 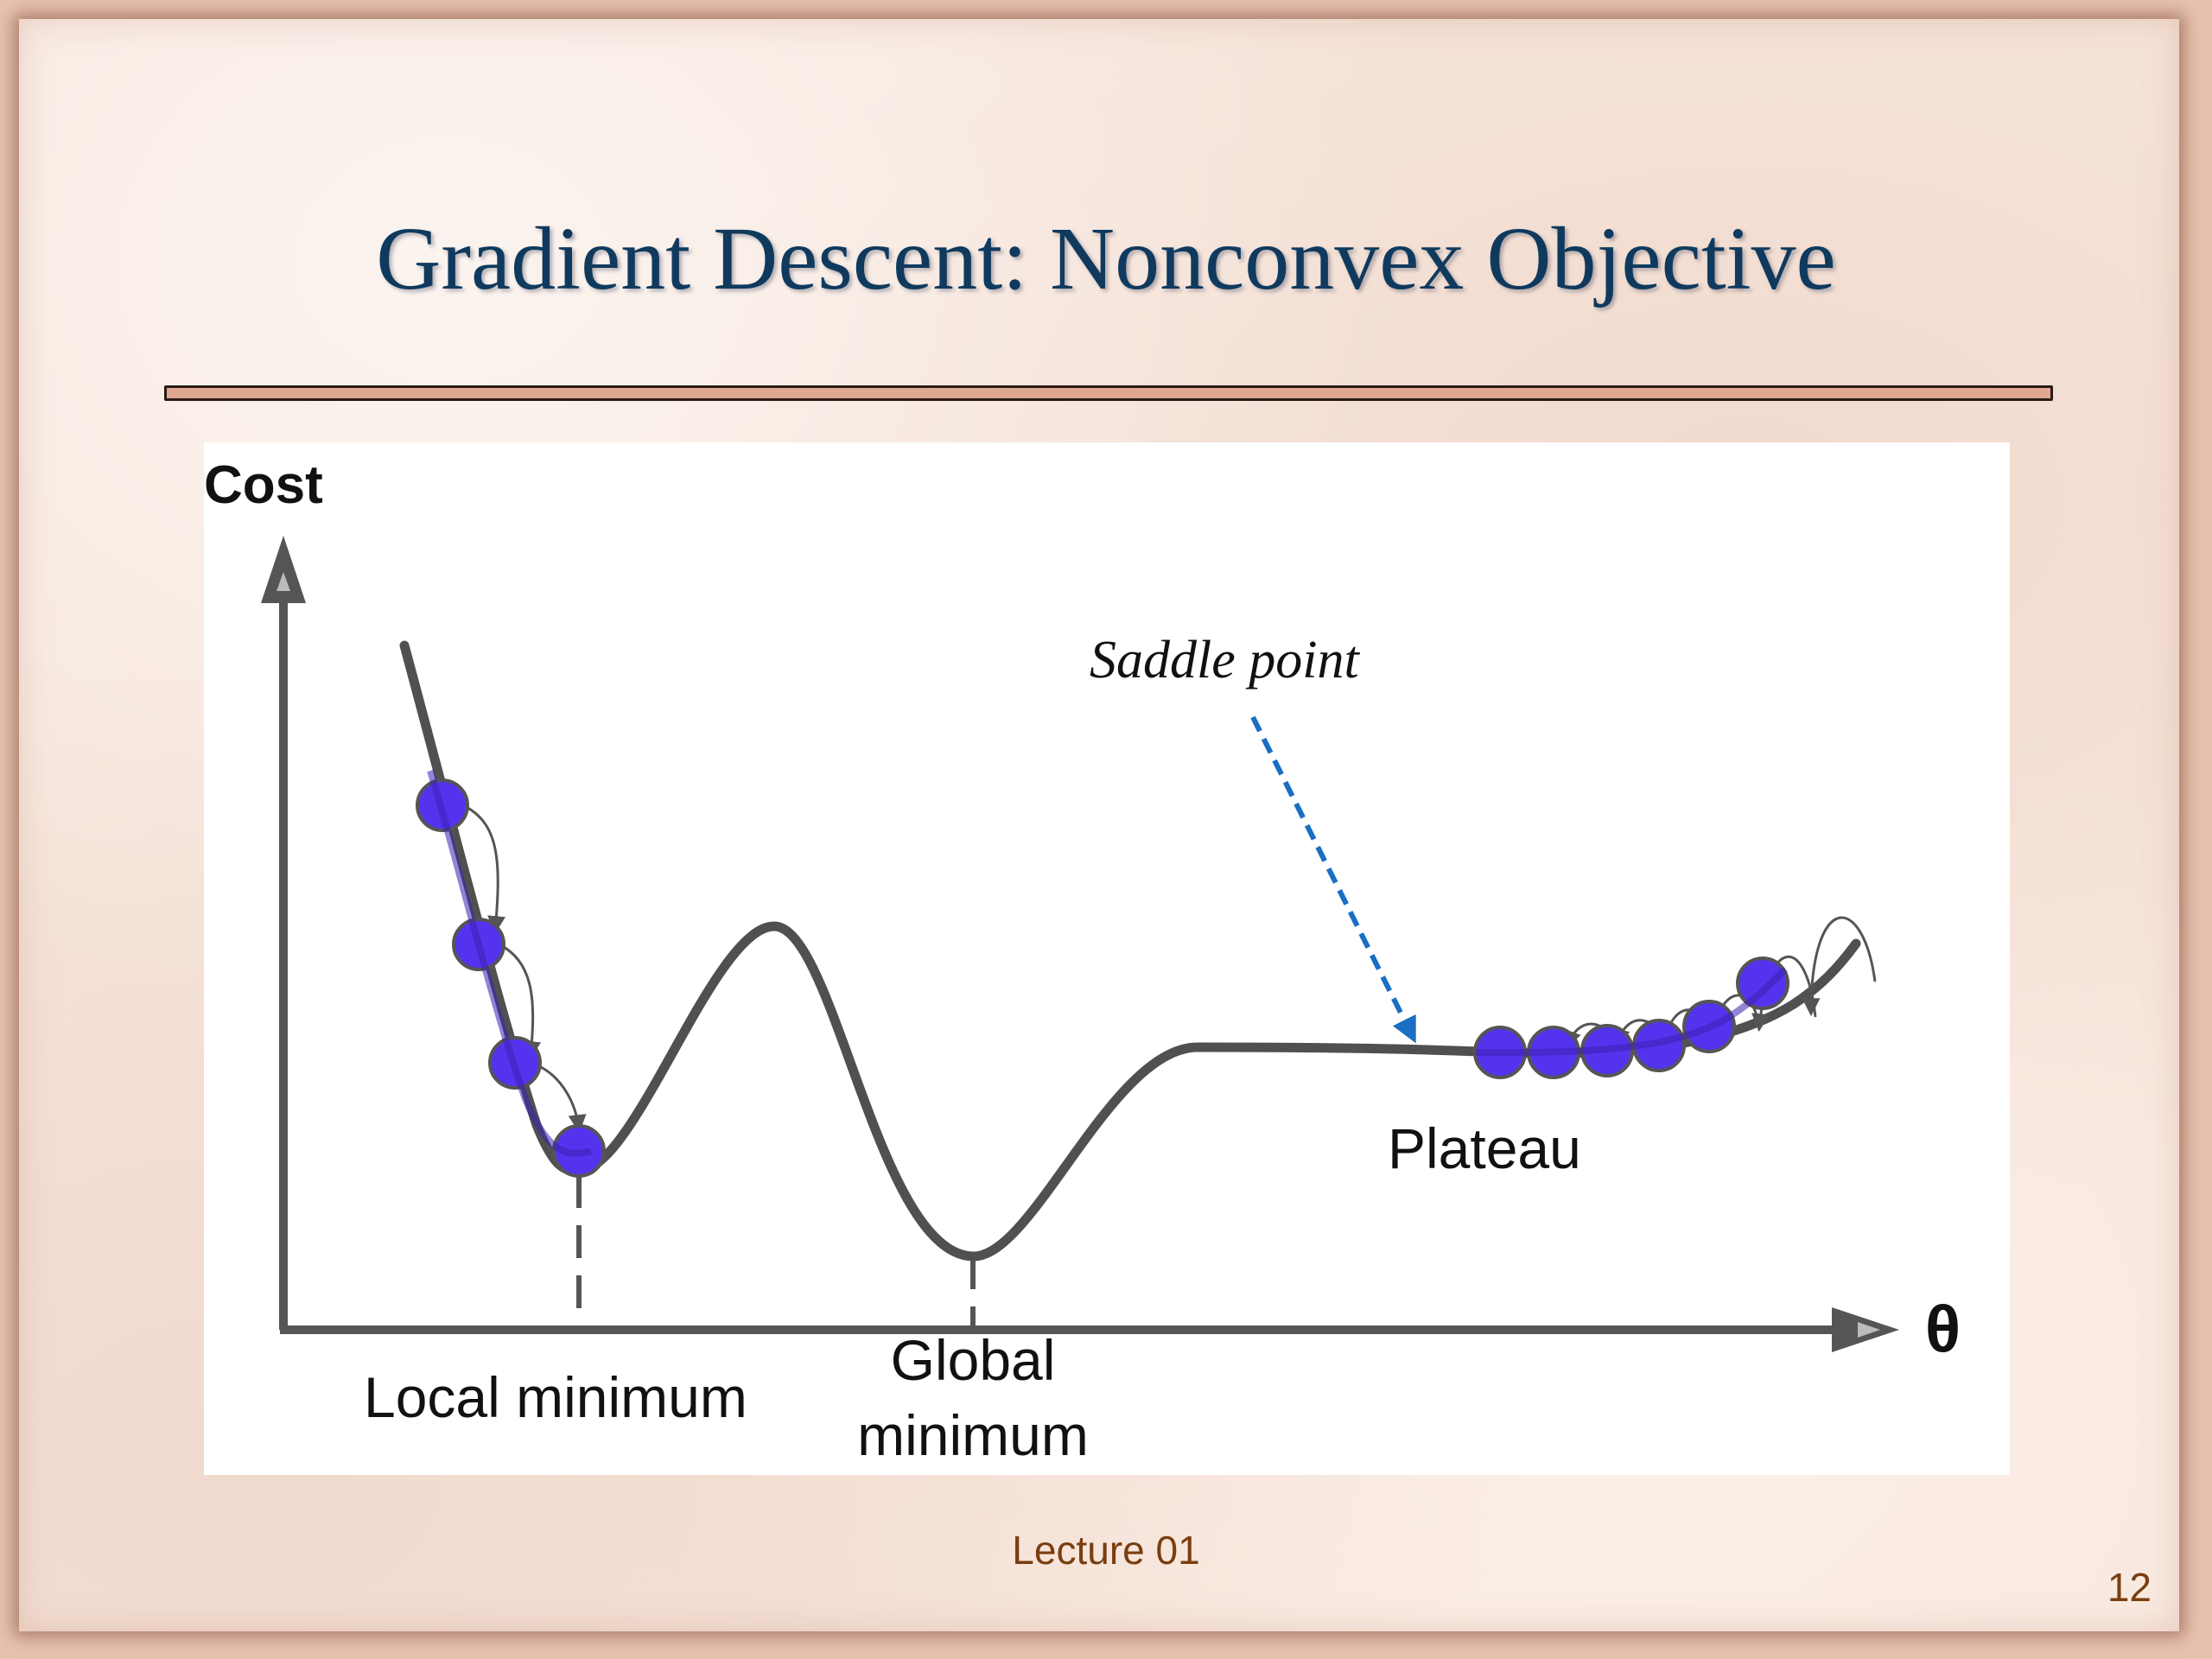 I want to click on y-axis-arrowhead-inner, so click(x=283, y=581).